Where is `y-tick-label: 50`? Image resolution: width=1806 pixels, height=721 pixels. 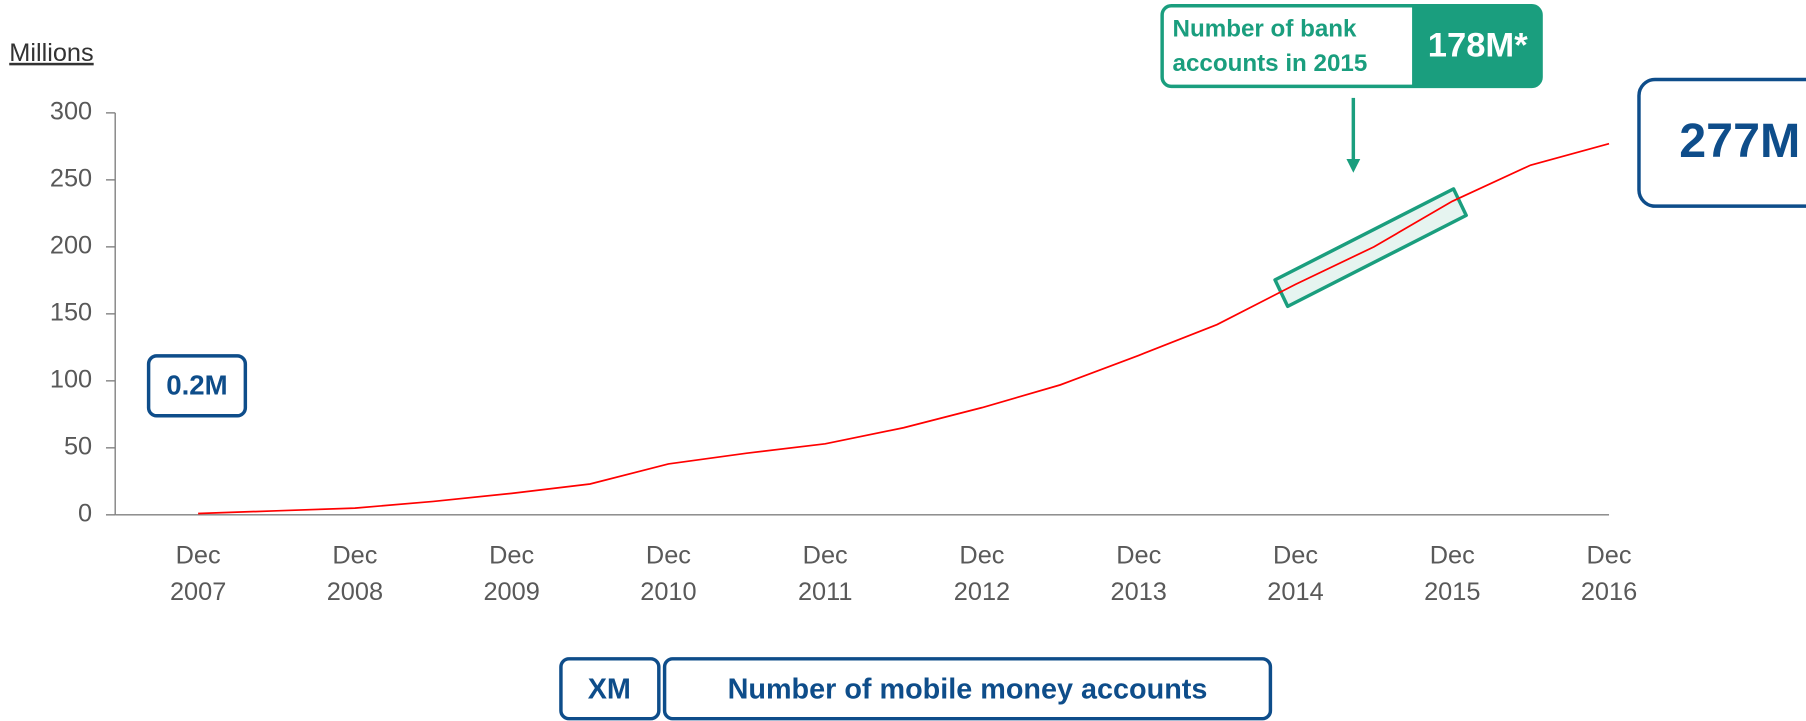
y-tick-label: 50 is located at coordinates (78, 447).